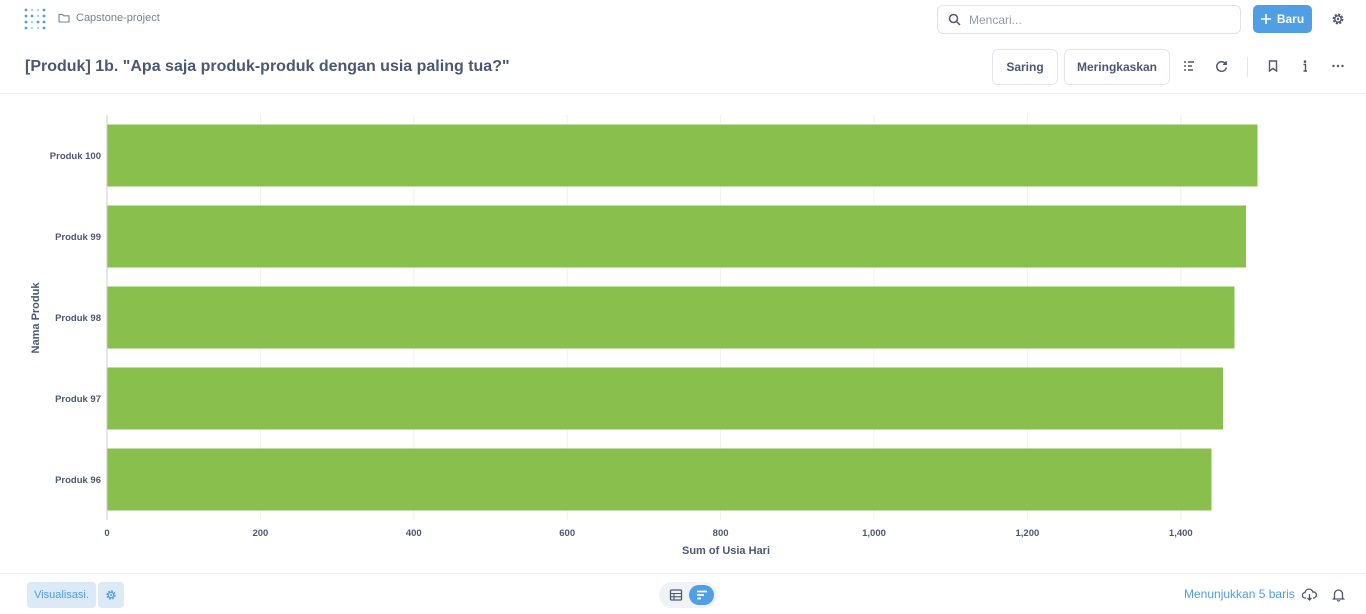 Image resolution: width=1366 pixels, height=614 pixels. I want to click on collection-breadcrumb: Capstone-project, so click(109, 18).